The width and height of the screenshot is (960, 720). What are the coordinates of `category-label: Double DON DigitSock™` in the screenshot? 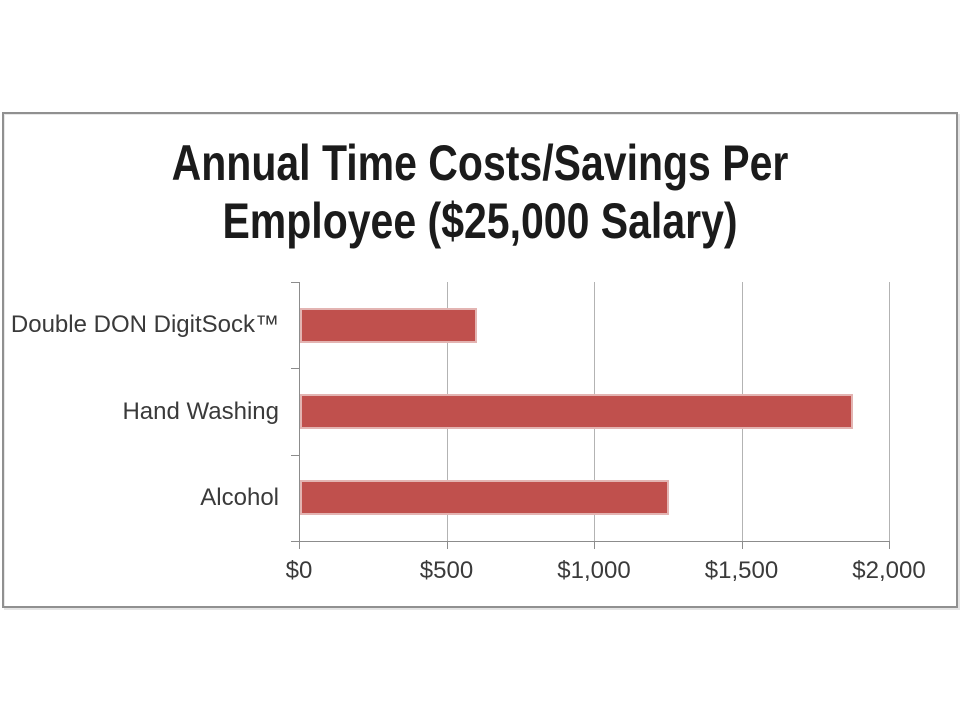 It's located at (144, 325).